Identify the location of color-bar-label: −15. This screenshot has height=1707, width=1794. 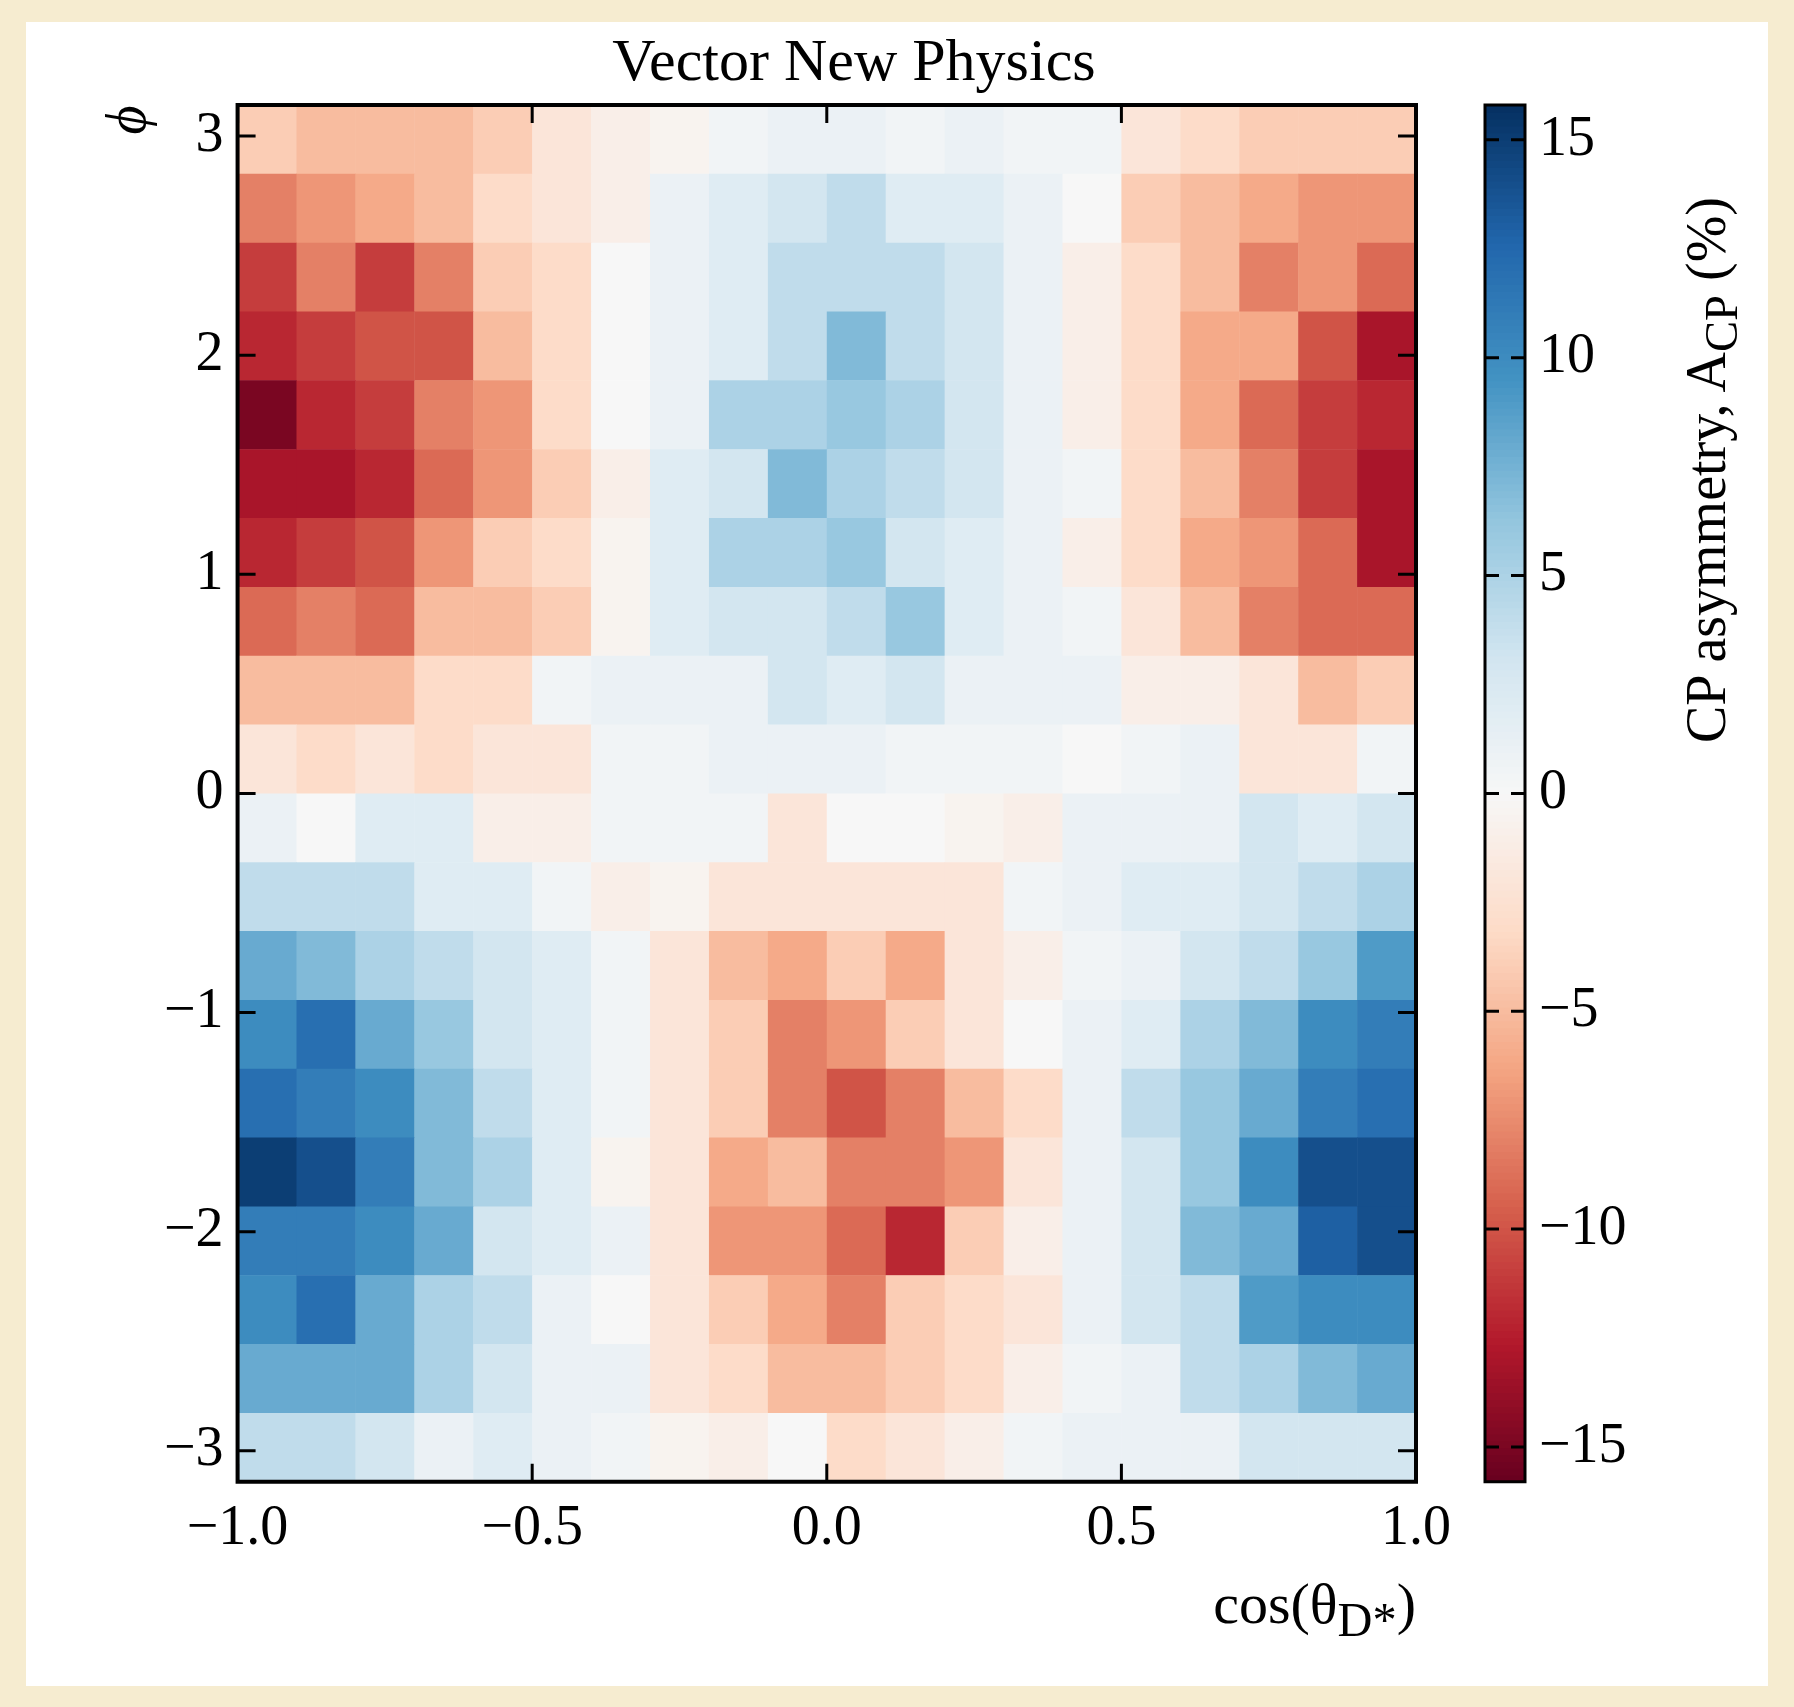
(1583, 1442).